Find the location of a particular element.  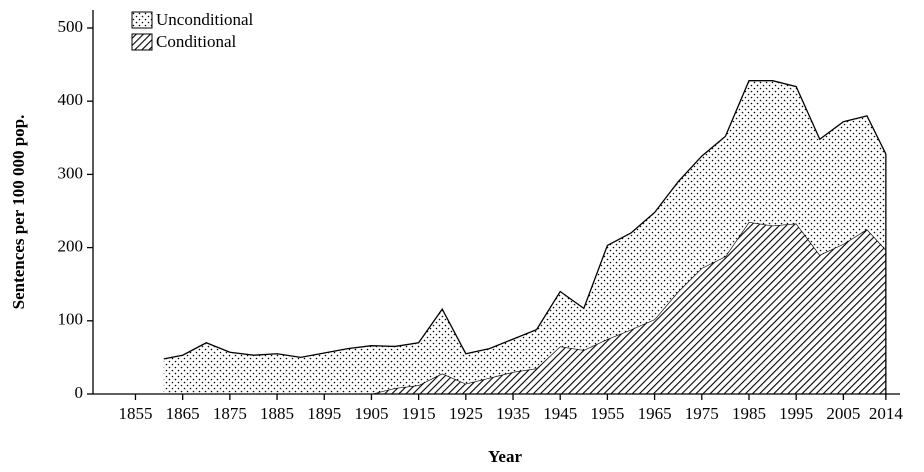

legend-label: Conditional is located at coordinates (196, 41).